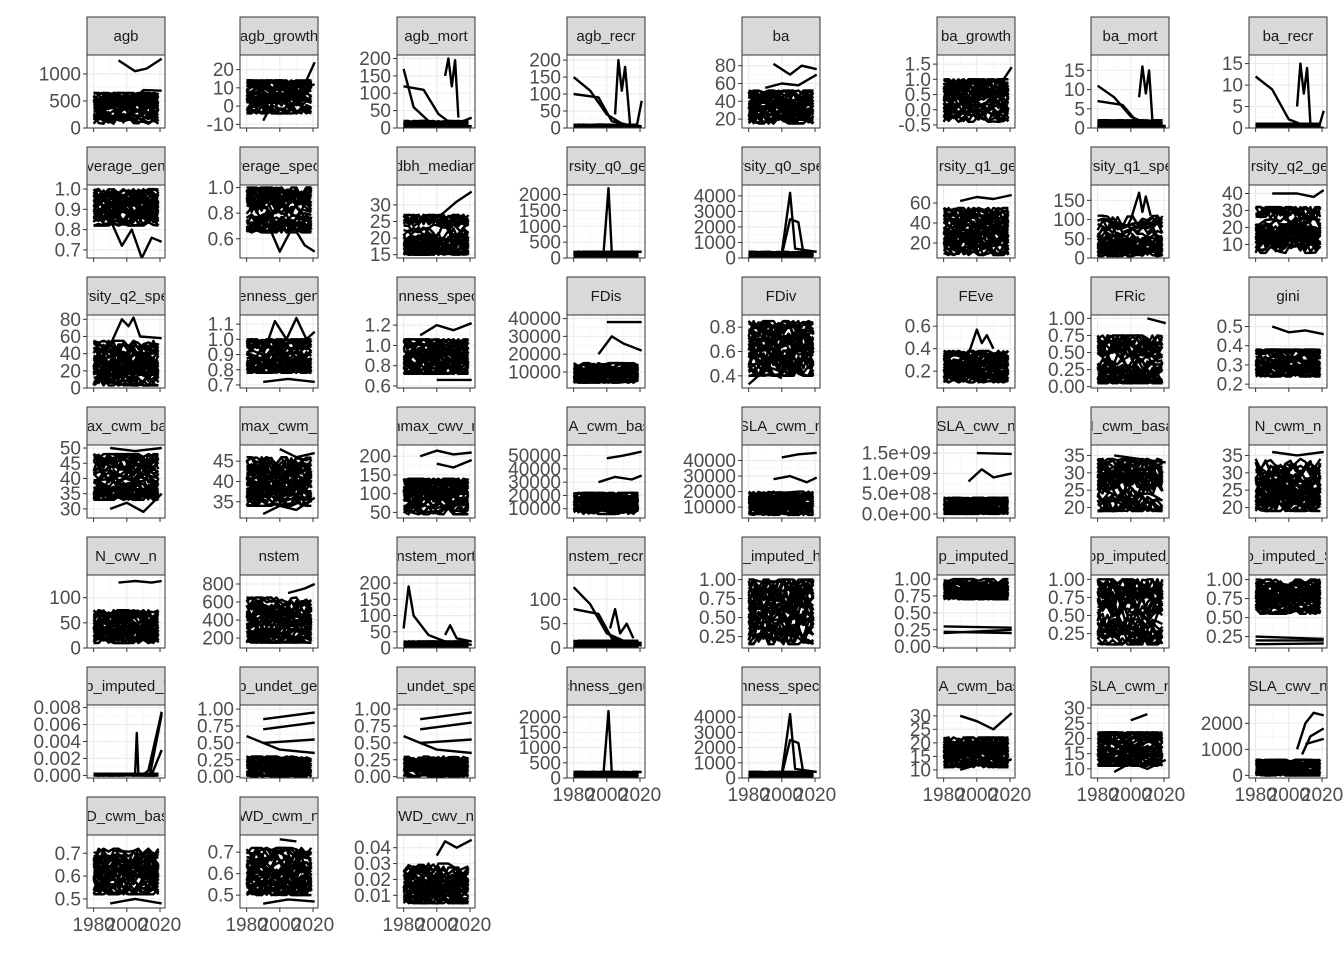  Describe the element at coordinates (715, 196) in the screenshot. I see `y-tick-label: 4000` at that location.